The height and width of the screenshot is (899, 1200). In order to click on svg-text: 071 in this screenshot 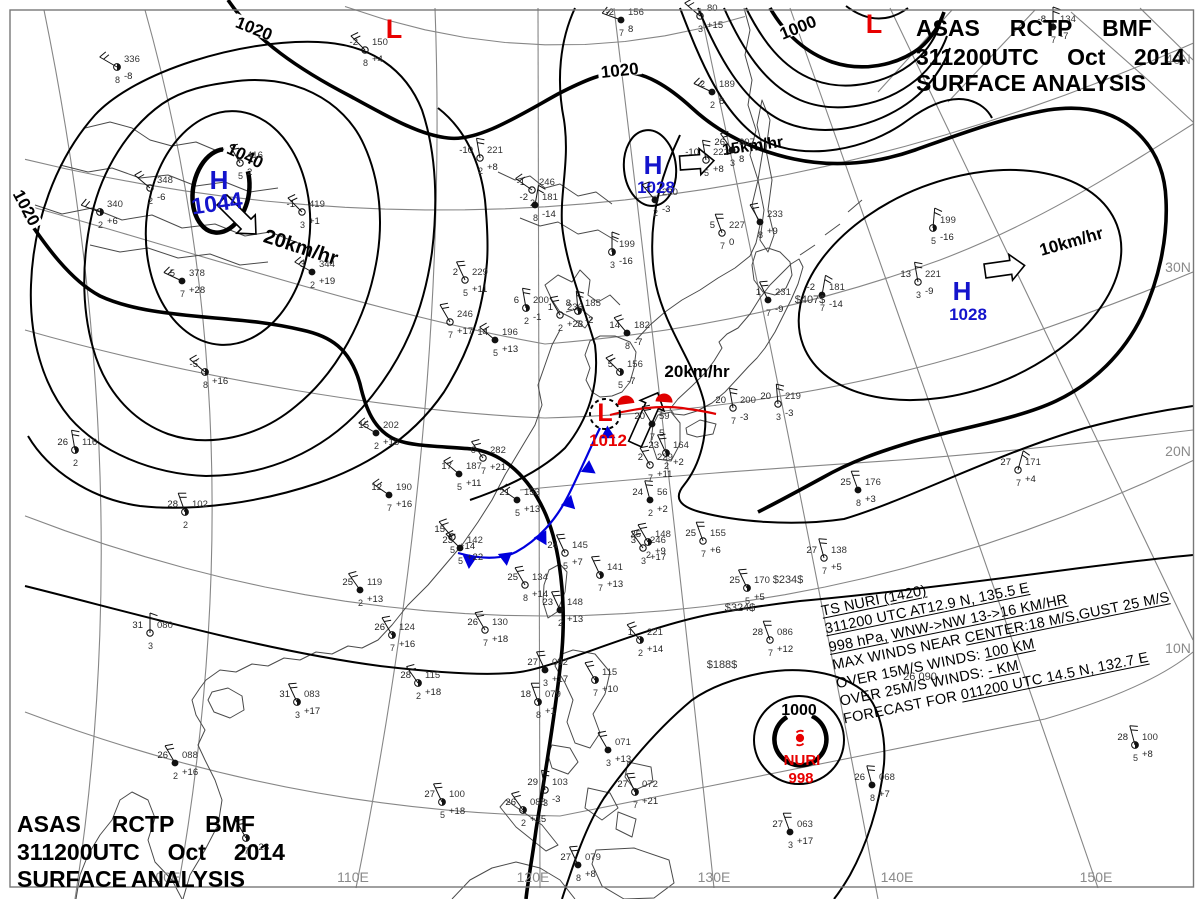, I will do `click(623, 742)`.